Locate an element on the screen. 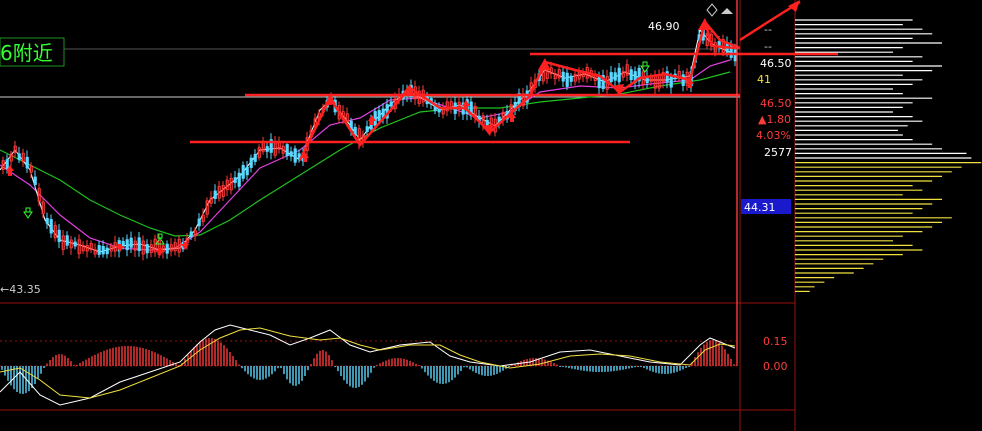 Image resolution: width=982 pixels, height=431 pixels. macd-axis-upper: 0.15 is located at coordinates (775, 341).